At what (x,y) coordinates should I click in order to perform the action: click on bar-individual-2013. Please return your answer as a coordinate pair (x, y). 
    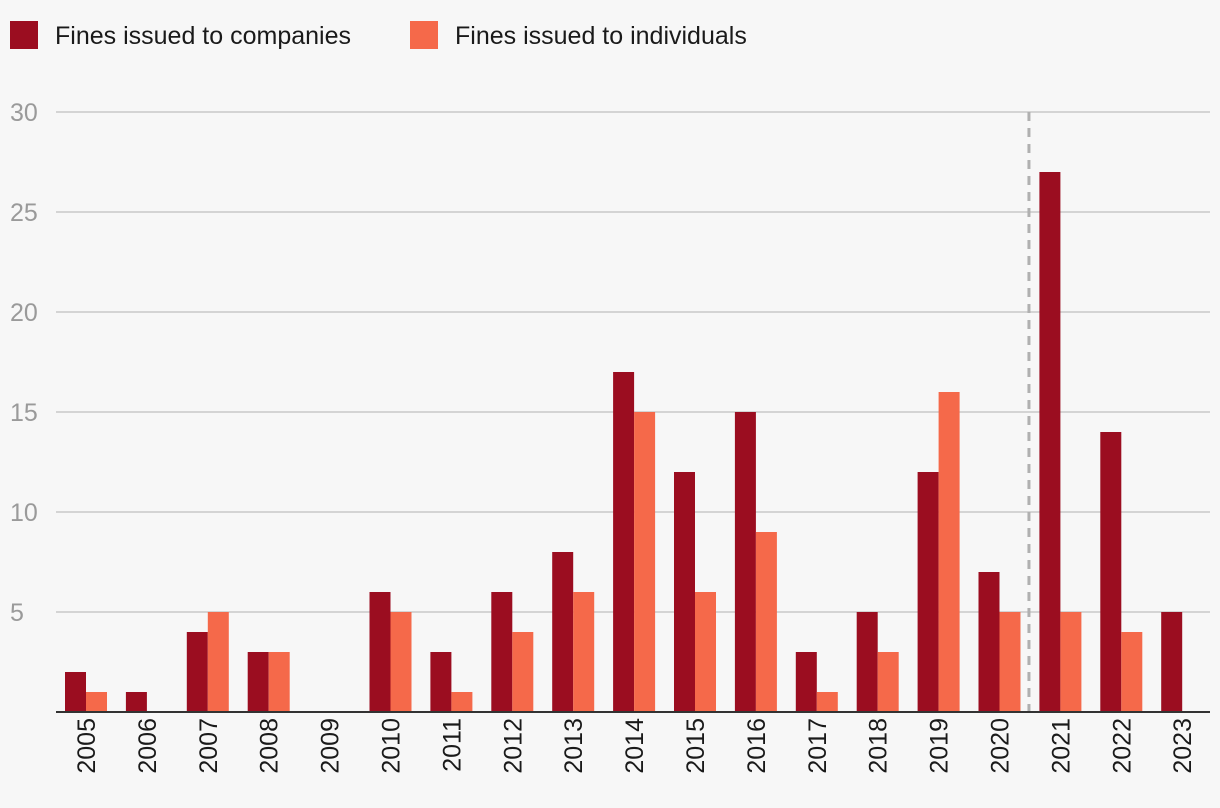
    Looking at the image, I should click on (584, 652).